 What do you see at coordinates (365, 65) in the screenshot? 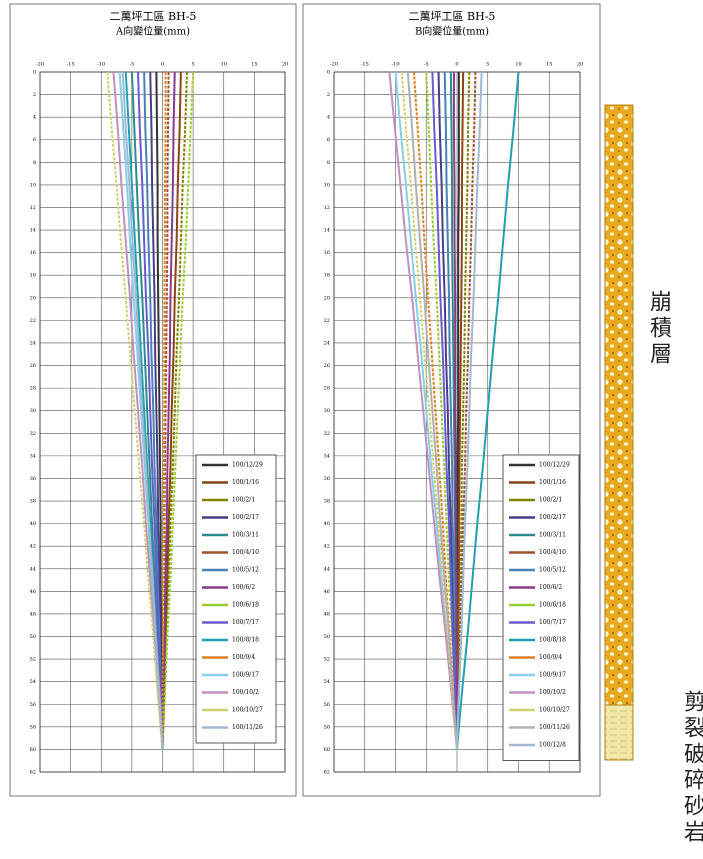
I see `x-tick-label: -15` at bounding box center [365, 65].